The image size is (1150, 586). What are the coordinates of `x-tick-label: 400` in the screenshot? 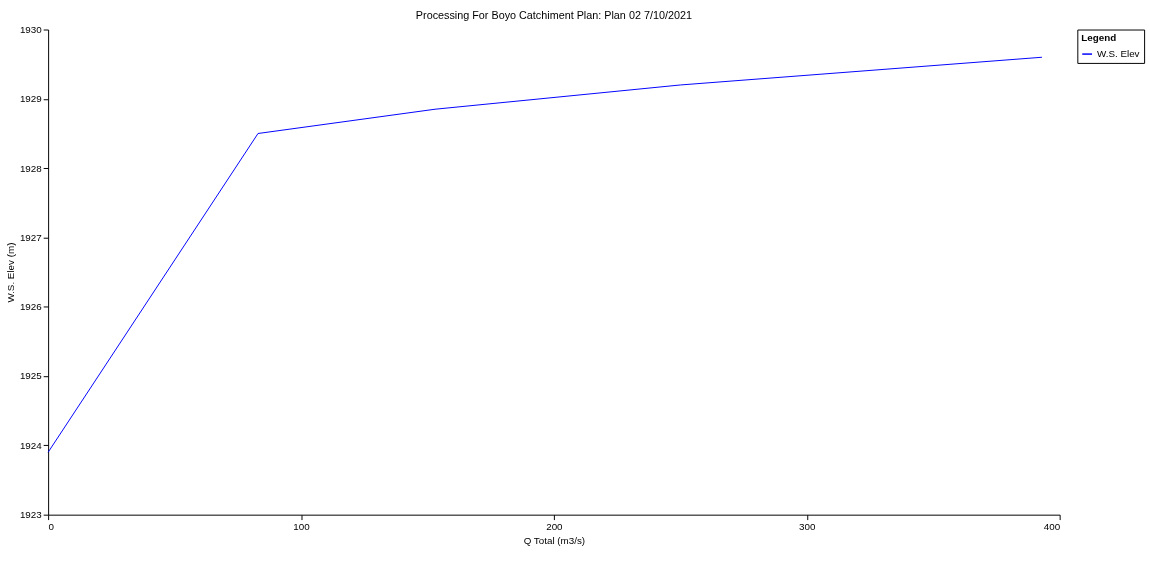 It's located at (1052, 526).